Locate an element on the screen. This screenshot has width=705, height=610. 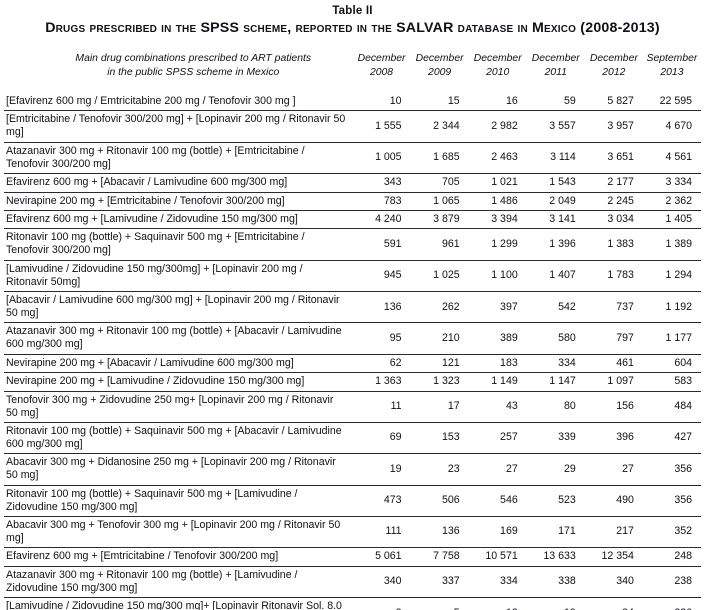
patient-count-cell: 2 049 is located at coordinates (555, 201).